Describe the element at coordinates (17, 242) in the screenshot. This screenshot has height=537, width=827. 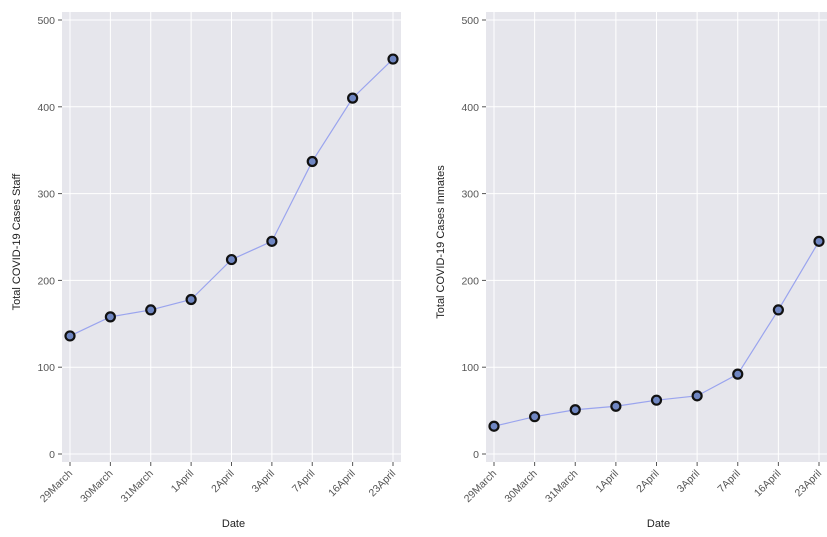
I see `y-axis-title: Total COVID-19 Cases Staff` at that location.